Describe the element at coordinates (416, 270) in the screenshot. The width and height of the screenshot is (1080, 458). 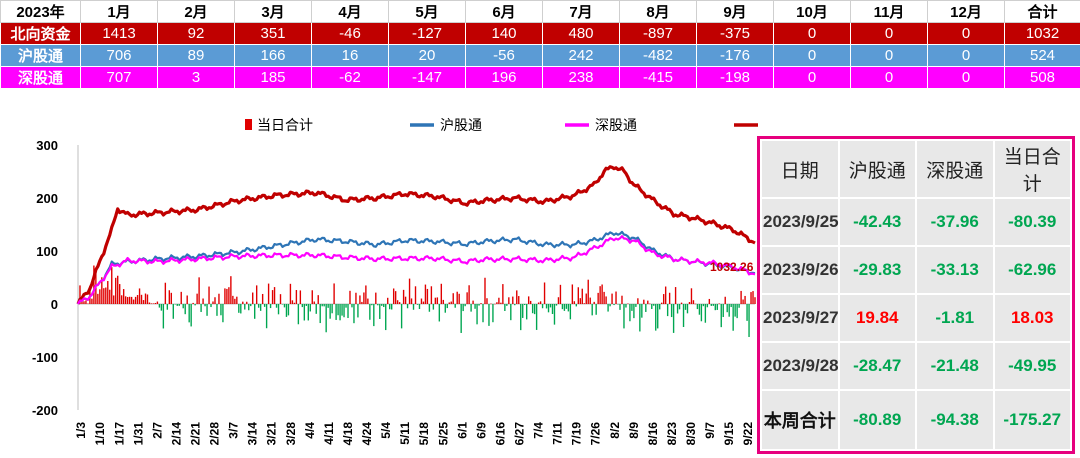
I see `series-line-sz` at that location.